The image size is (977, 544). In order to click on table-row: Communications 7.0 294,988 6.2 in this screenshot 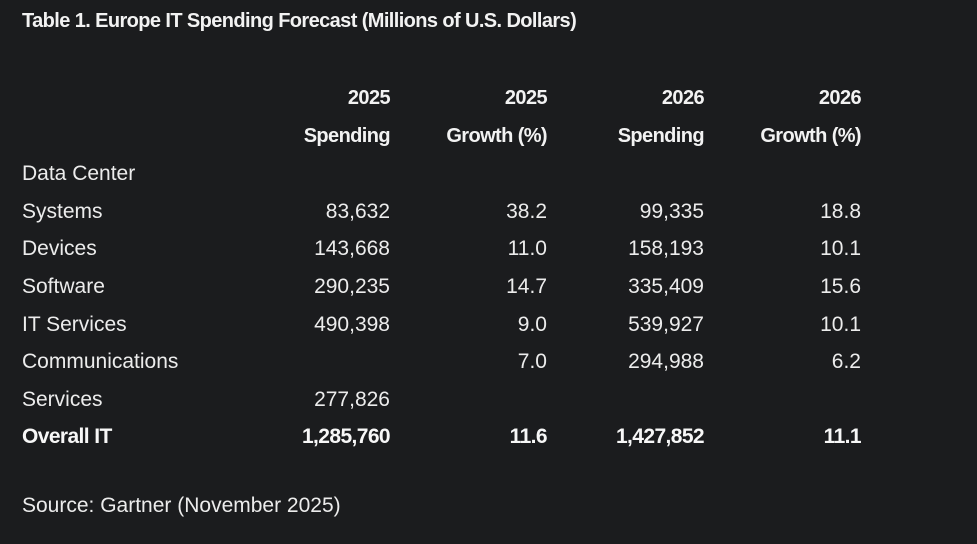, I will do `click(452, 362)`.